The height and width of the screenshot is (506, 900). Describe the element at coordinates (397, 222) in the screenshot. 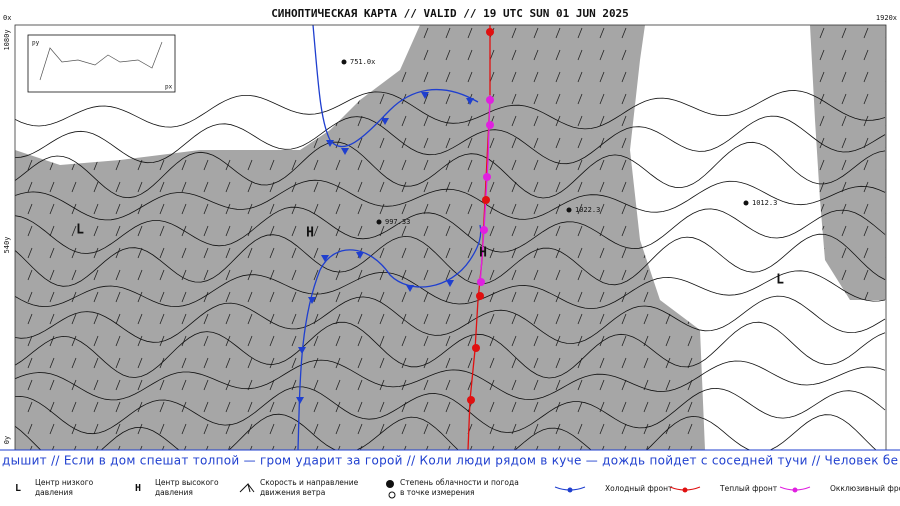

I see `station-label: 997.33` at that location.